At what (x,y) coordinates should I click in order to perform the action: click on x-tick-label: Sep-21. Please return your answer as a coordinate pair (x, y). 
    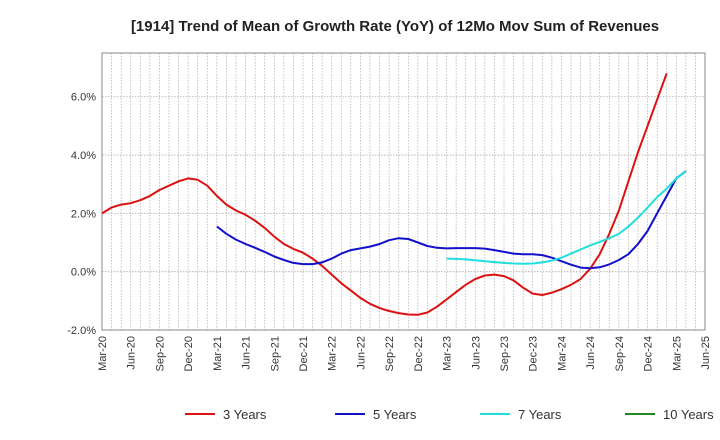
    Looking at the image, I should click on (275, 353).